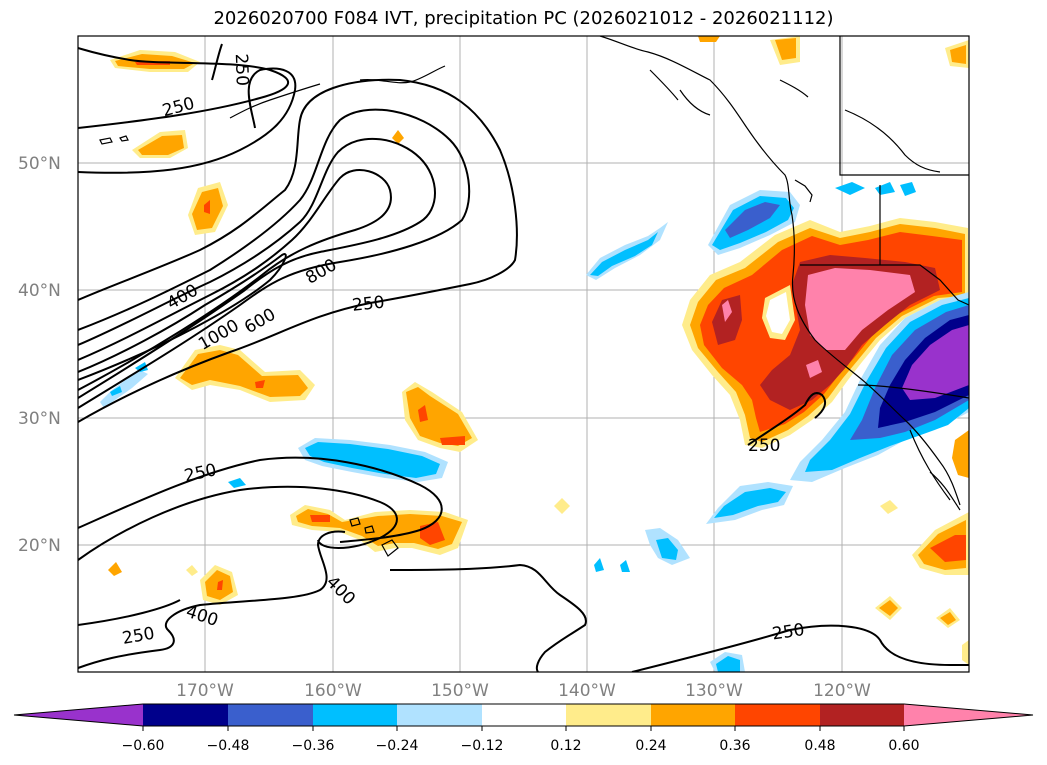  What do you see at coordinates (842, 691) in the screenshot?
I see `lon-label-120w: 120°W` at bounding box center [842, 691].